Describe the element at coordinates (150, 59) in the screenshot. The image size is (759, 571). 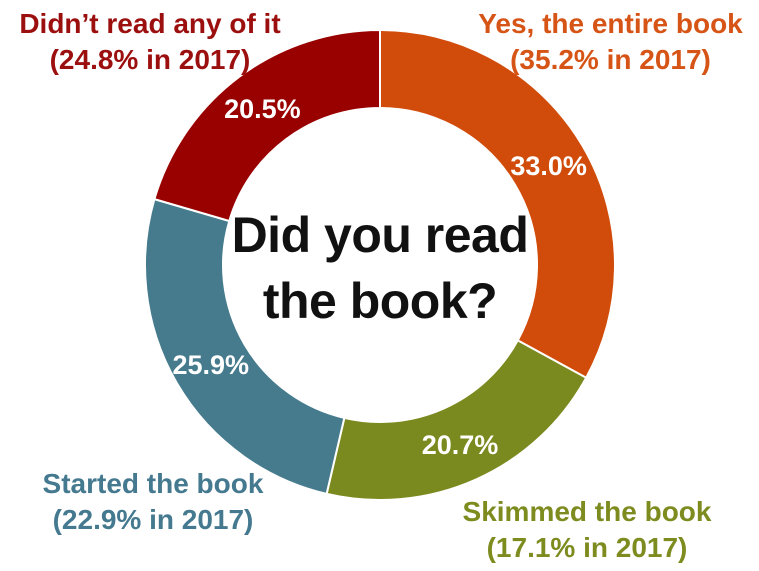
I see `category-note-didnt-read: (24.8% in 2017)` at that location.